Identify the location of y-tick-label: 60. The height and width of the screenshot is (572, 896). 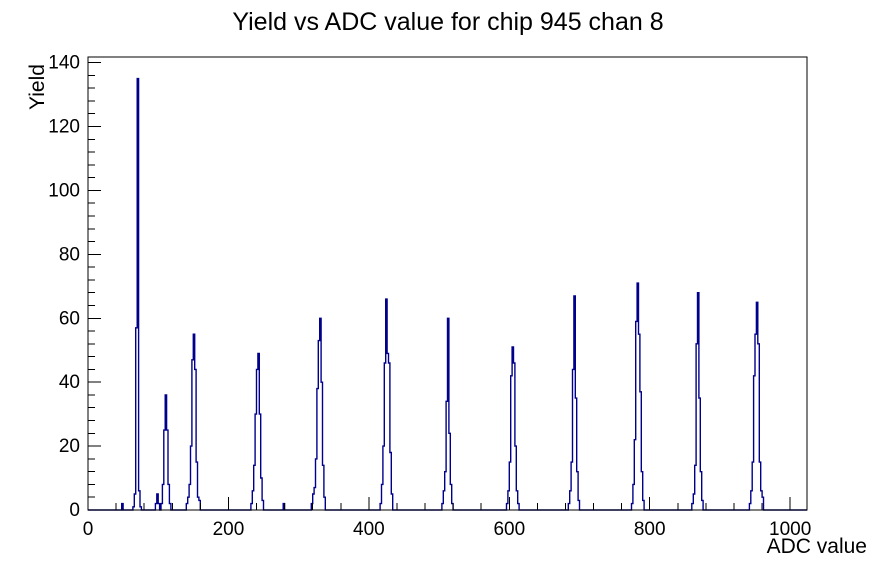
(69, 318).